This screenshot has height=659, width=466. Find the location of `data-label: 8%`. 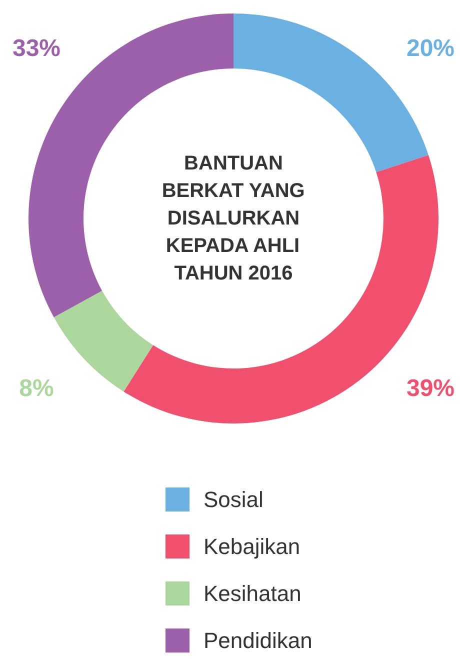

data-label: 8% is located at coordinates (36, 388).